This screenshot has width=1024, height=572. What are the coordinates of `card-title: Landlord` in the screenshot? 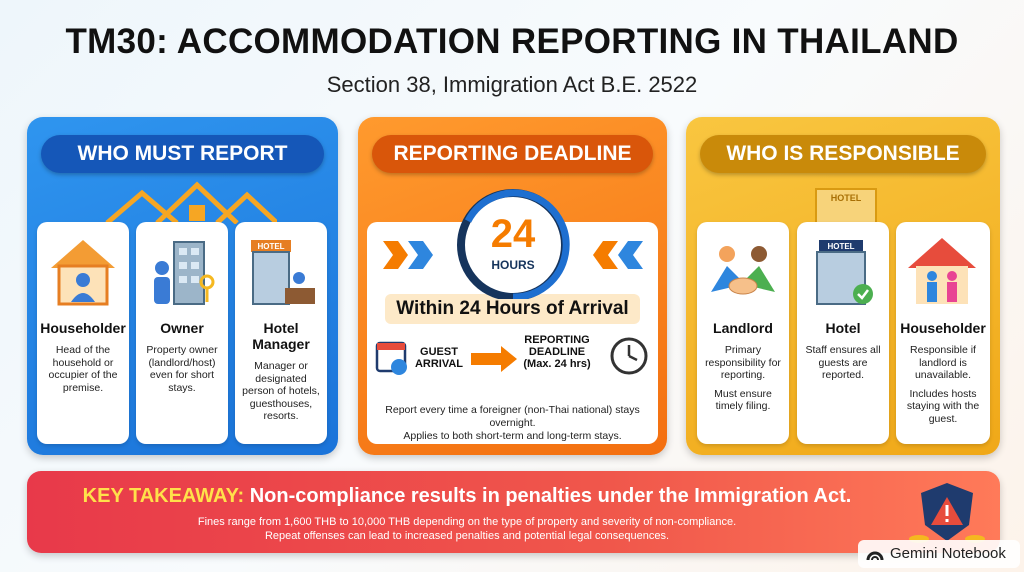 It's located at (743, 328).